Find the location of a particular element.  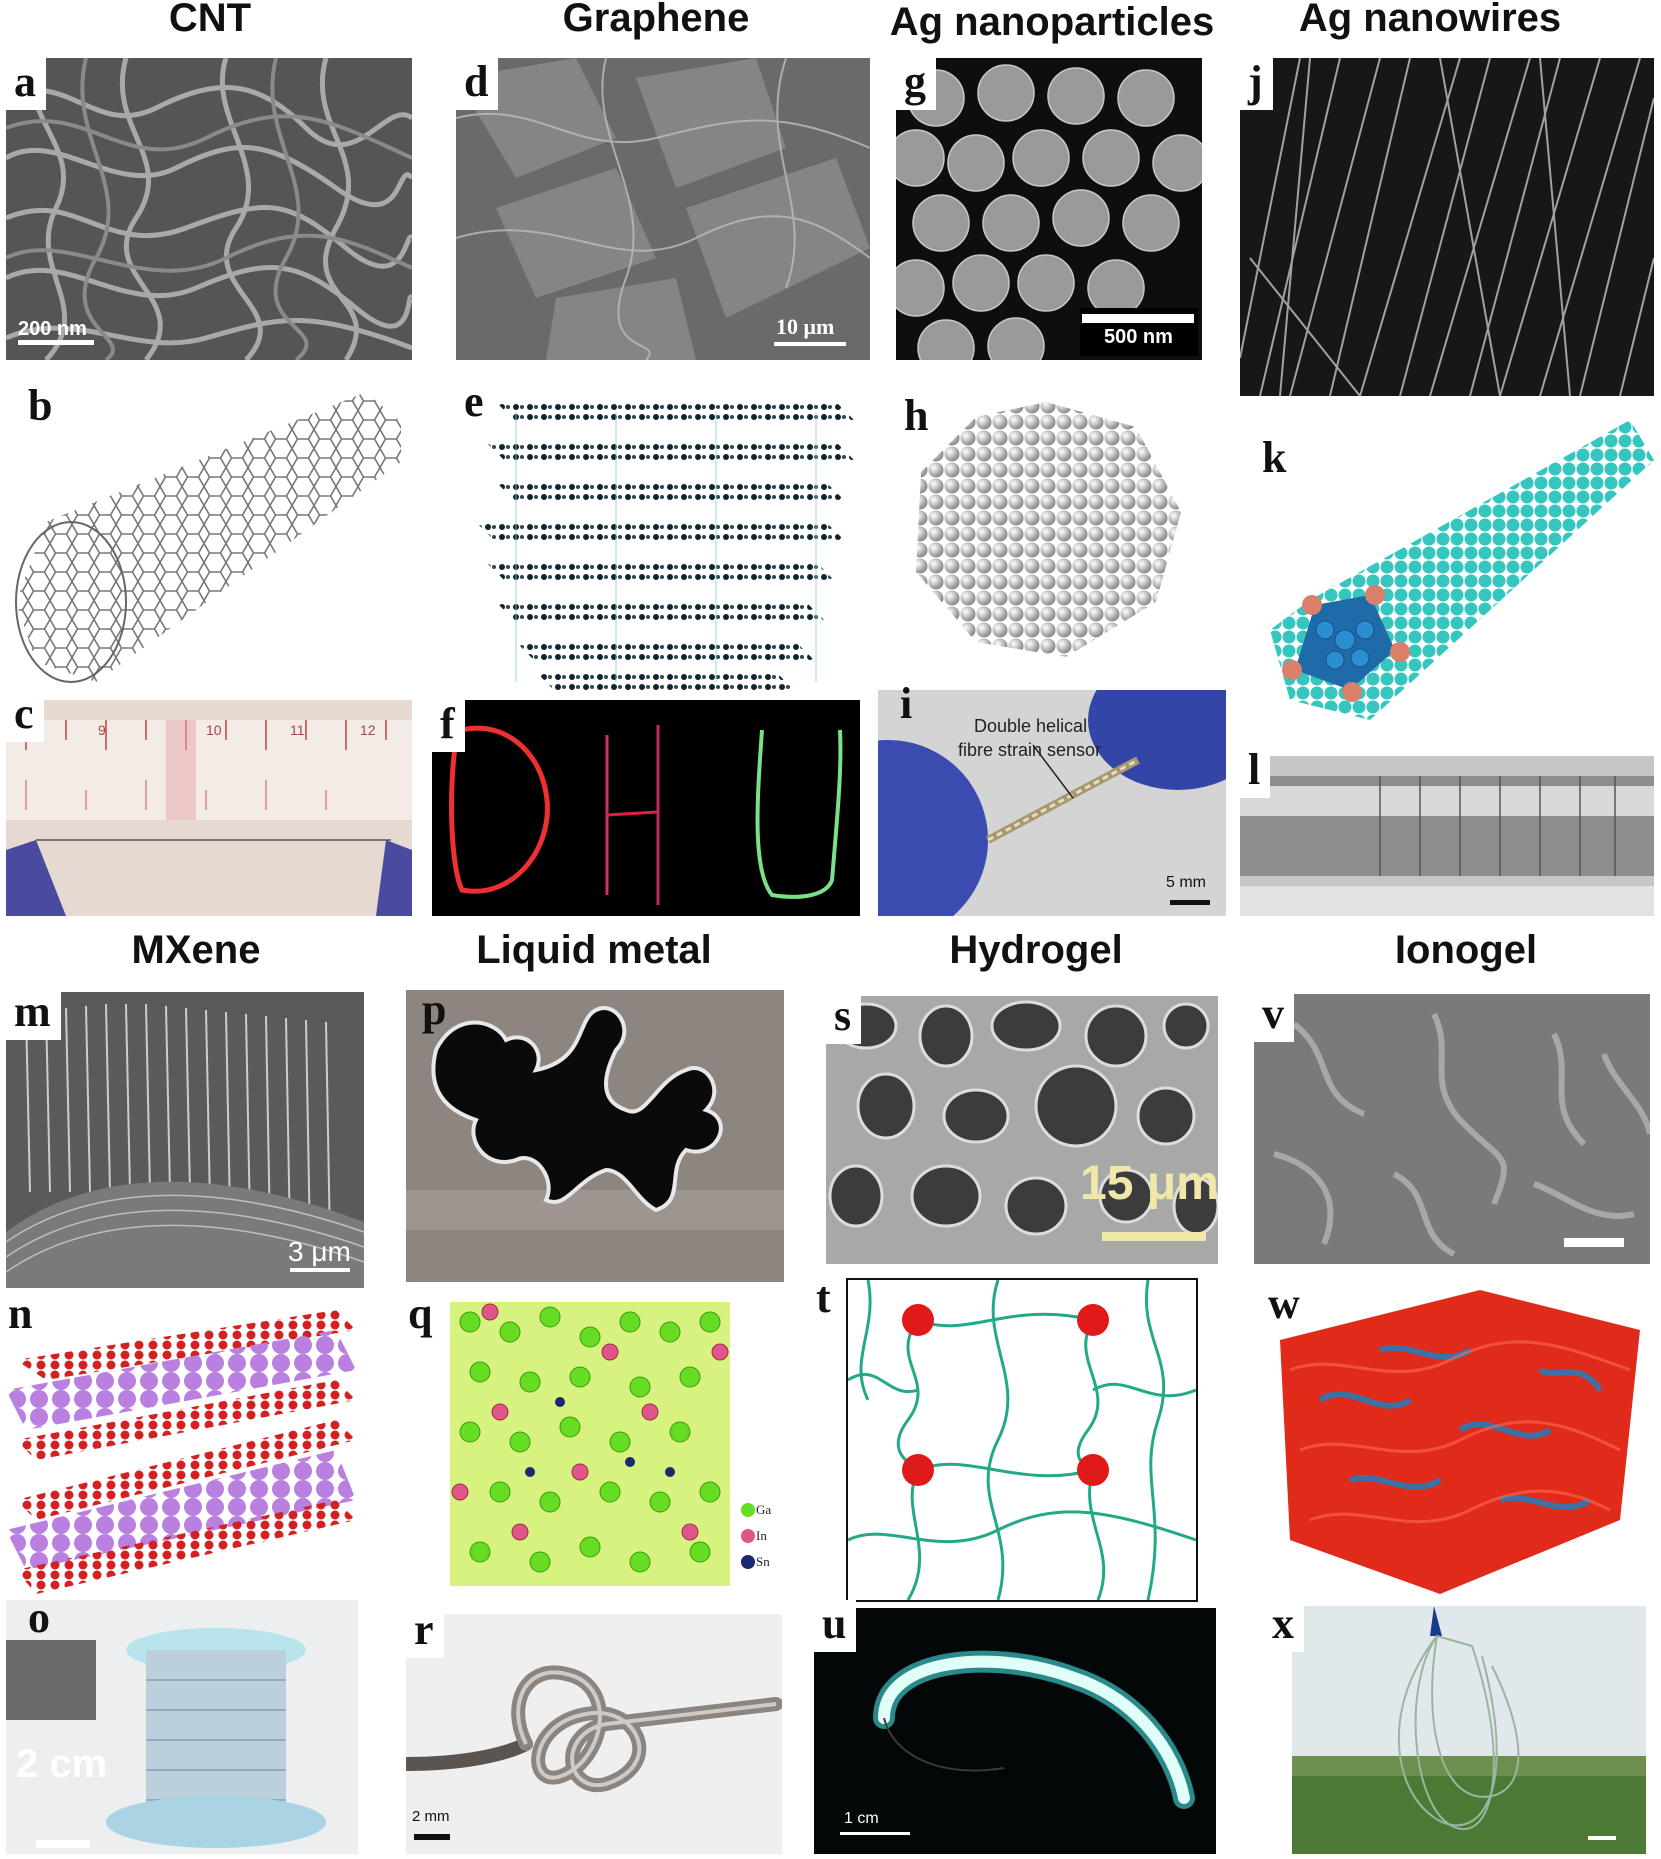

legend-q-ga: Ga is located at coordinates (764, 1509).